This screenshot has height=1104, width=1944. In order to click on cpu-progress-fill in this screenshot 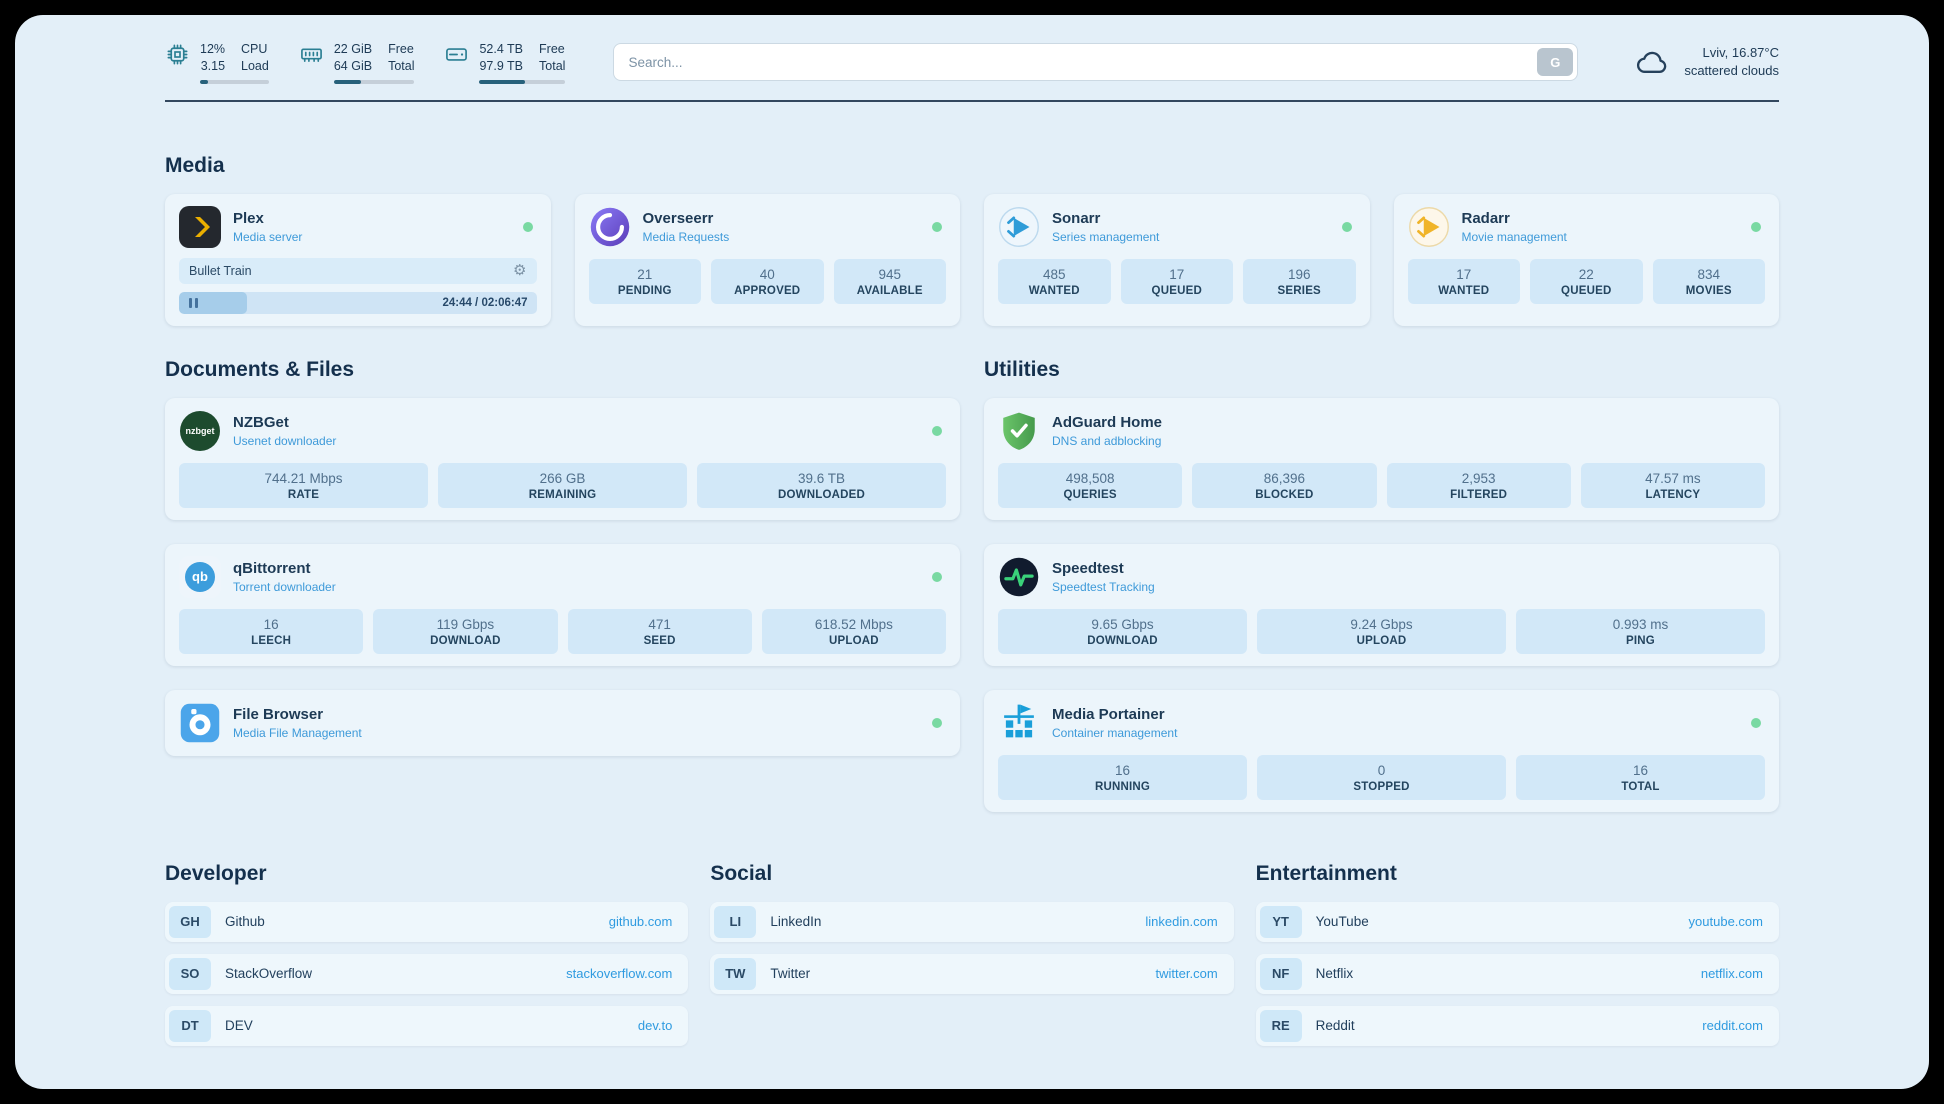, I will do `click(204, 81)`.